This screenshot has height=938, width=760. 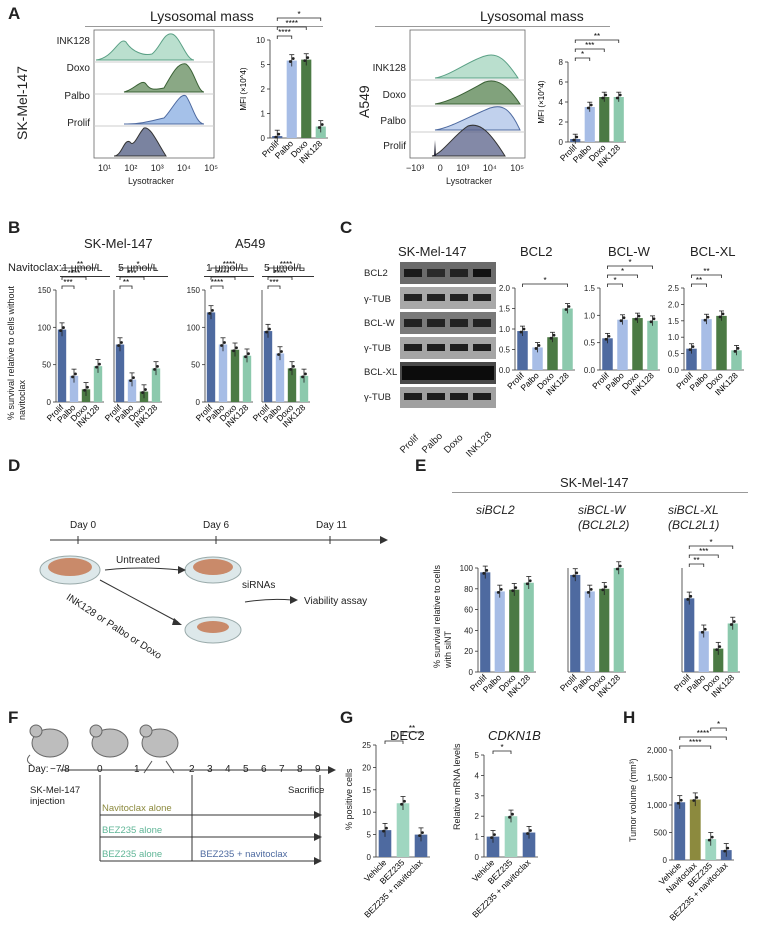 What do you see at coordinates (164, 78) in the screenshot?
I see `a-left-hist-doxo` at bounding box center [164, 78].